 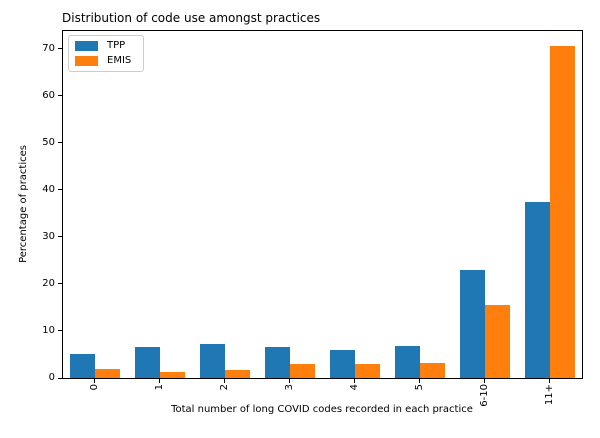 What do you see at coordinates (48, 189) in the screenshot?
I see `y-tick-label-40: 40` at bounding box center [48, 189].